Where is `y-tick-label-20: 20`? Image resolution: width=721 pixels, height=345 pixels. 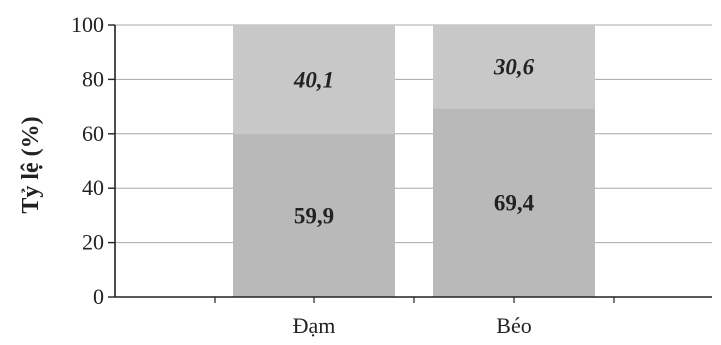 y-tick-label-20: 20 is located at coordinates (93, 242).